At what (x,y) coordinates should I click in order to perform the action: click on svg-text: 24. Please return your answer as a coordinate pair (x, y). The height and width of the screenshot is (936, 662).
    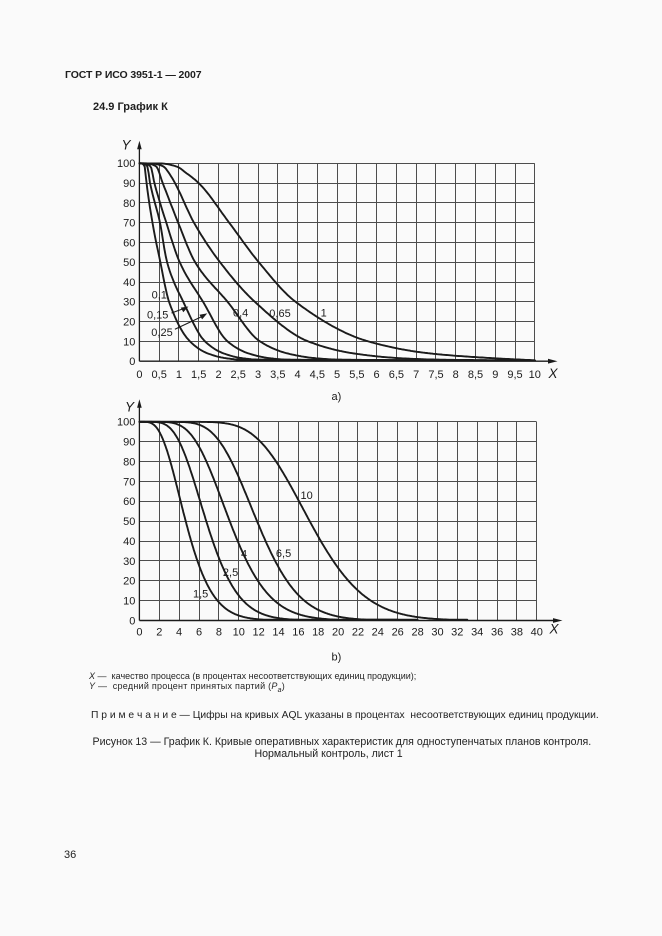
    Looking at the image, I should click on (378, 633).